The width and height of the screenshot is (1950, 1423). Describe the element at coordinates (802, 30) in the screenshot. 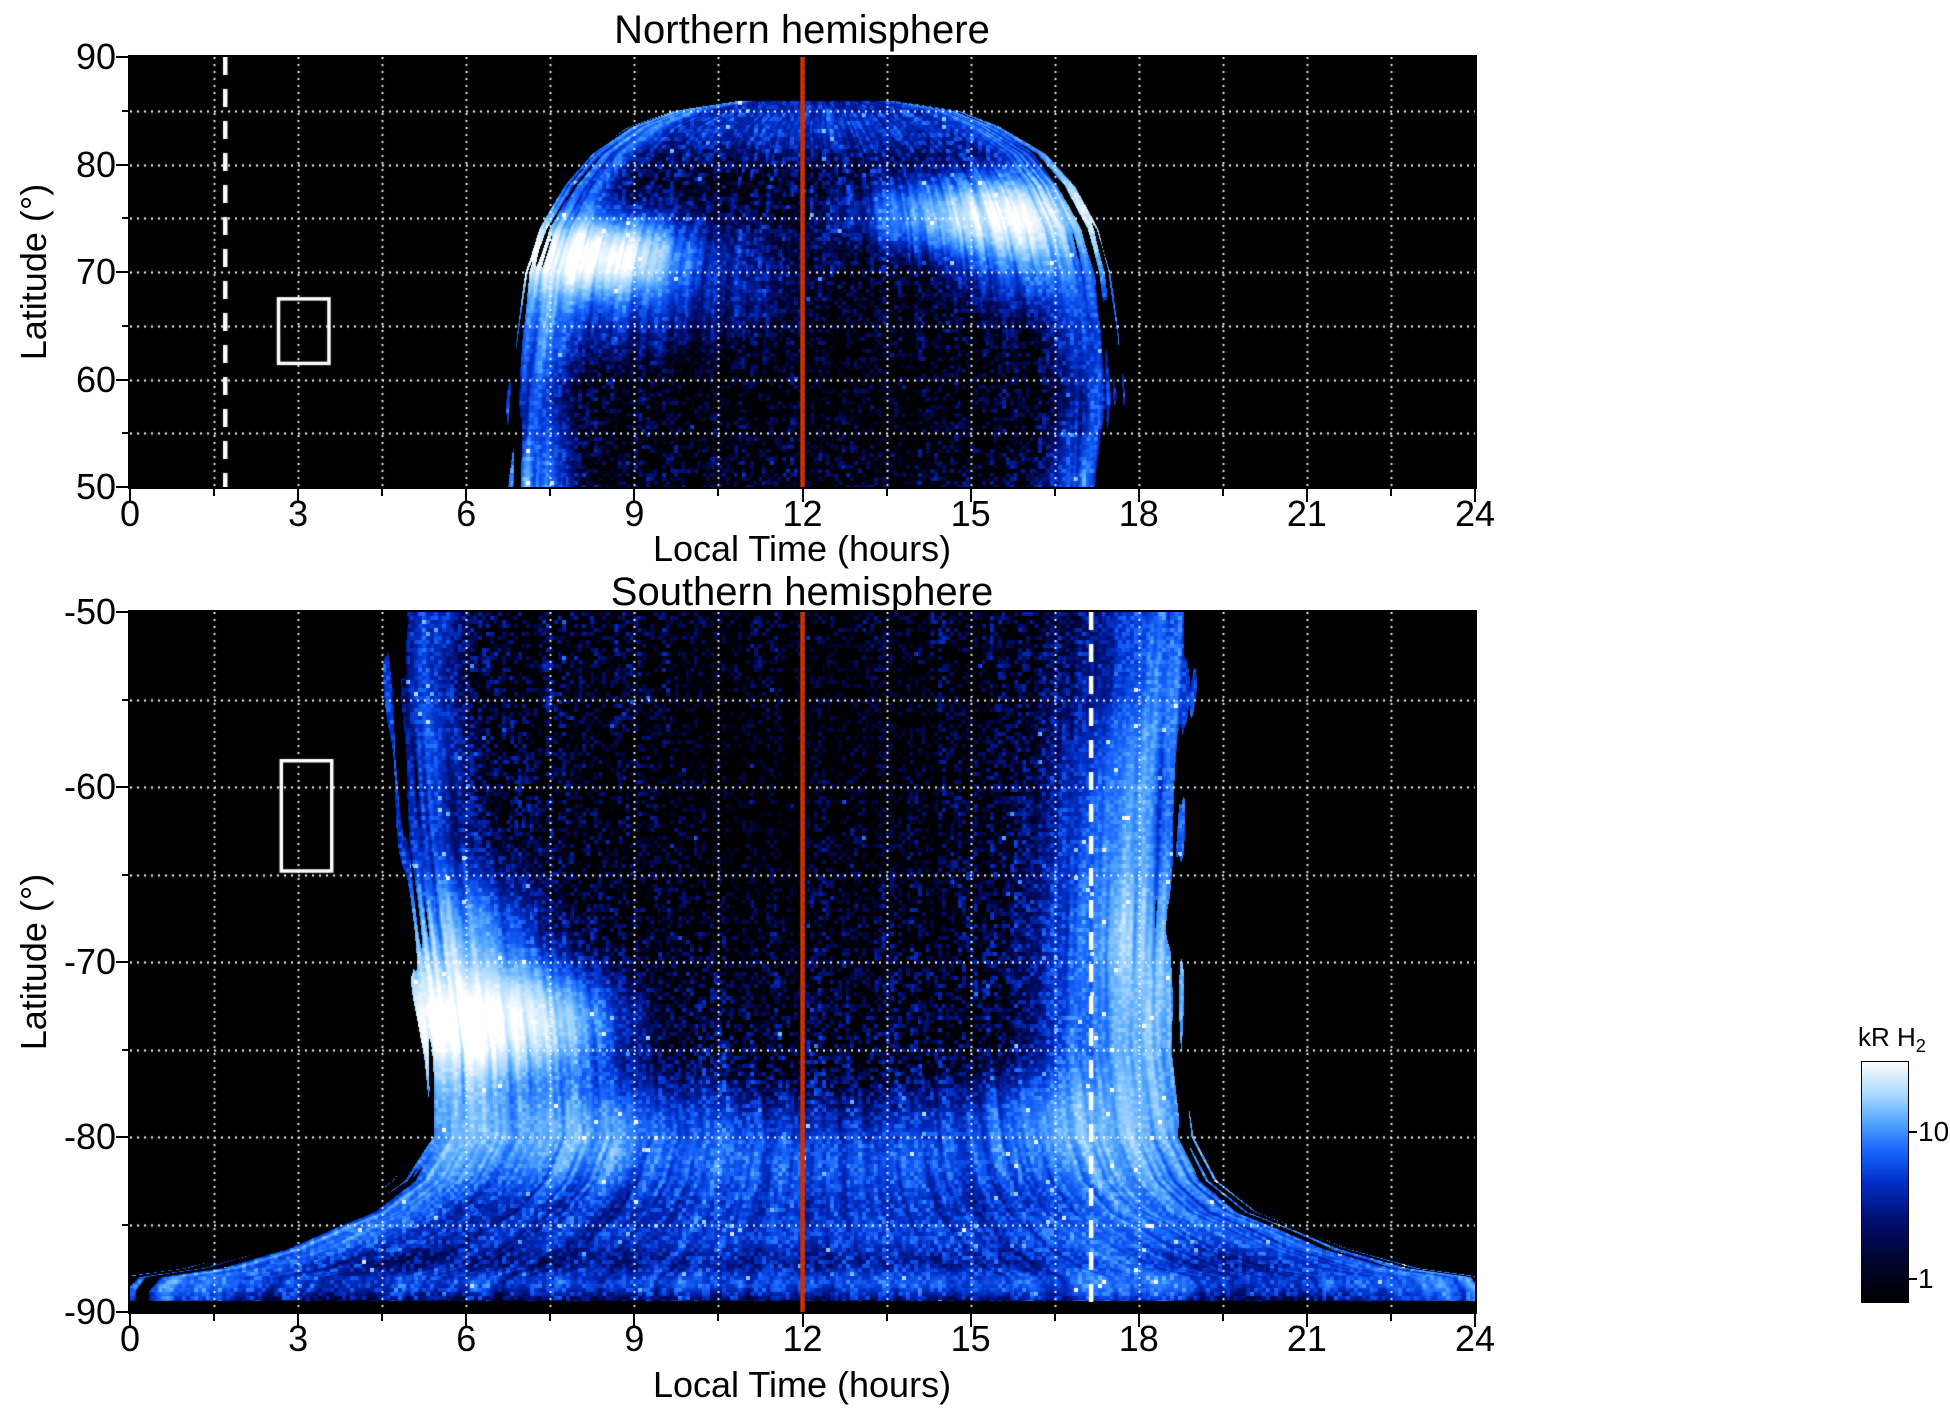

I see `northern-panel-title: Northern hemisphere` at that location.